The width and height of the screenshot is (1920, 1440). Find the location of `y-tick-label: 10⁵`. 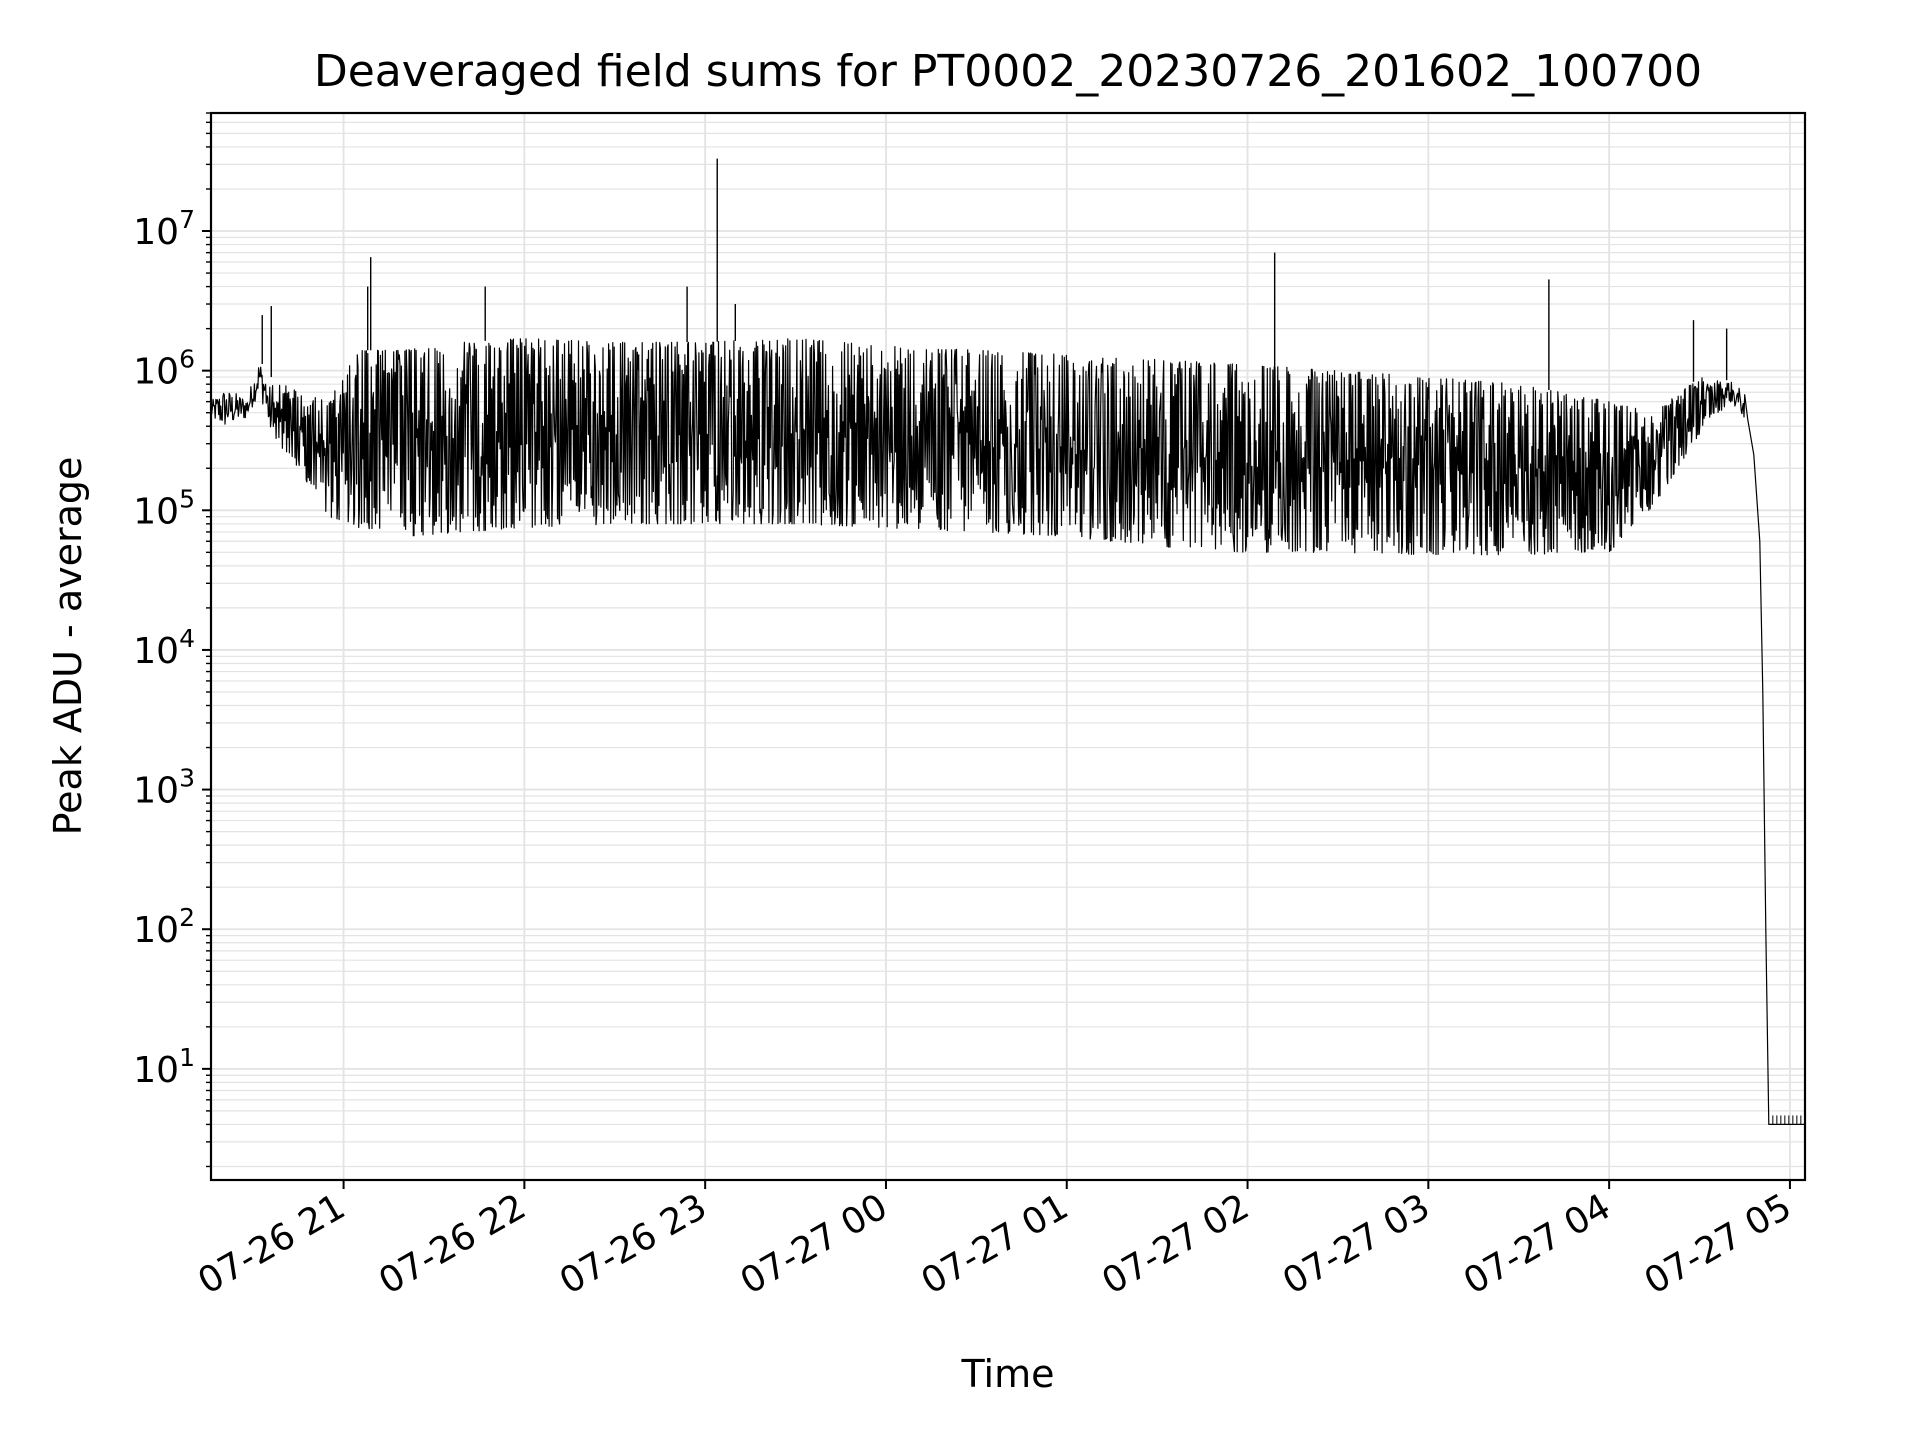

y-tick-label: 10⁵ is located at coordinates (164, 508).